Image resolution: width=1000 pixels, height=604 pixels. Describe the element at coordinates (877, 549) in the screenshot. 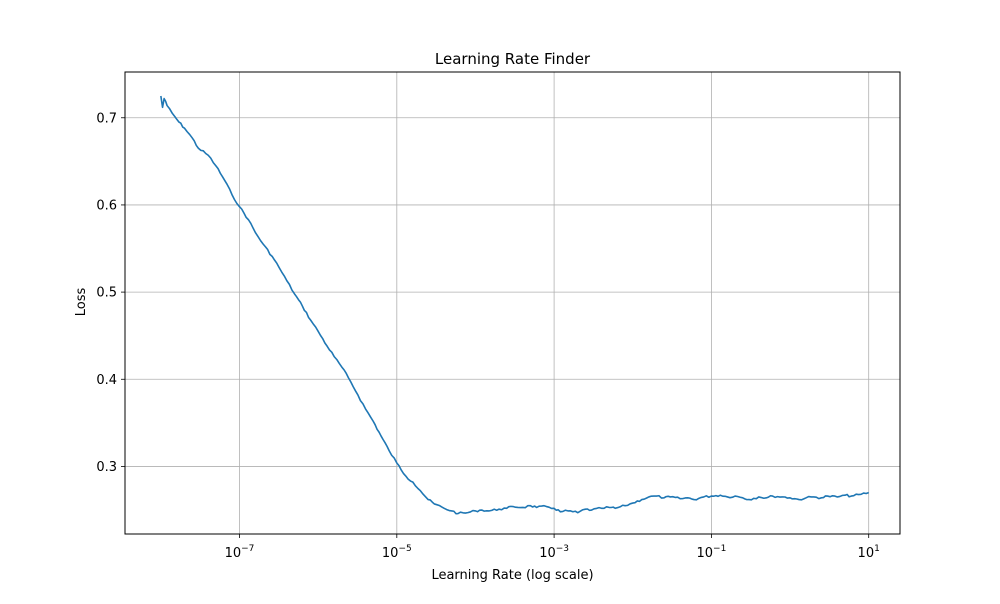

I see `x-tick-label-exponent: 1` at that location.